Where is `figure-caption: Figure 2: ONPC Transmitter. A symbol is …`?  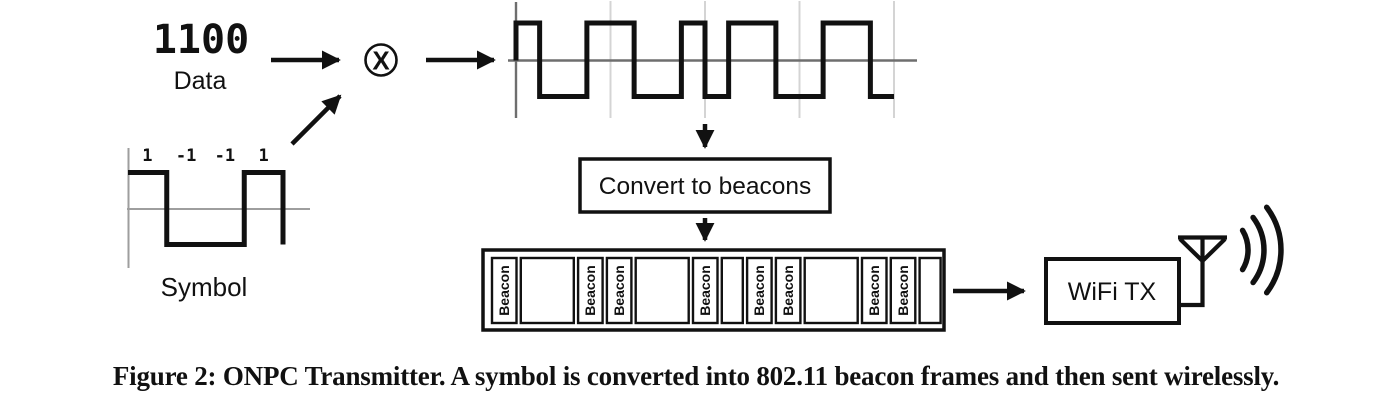 figure-caption: Figure 2: ONPC Transmitter. A symbol is … is located at coordinates (696, 376).